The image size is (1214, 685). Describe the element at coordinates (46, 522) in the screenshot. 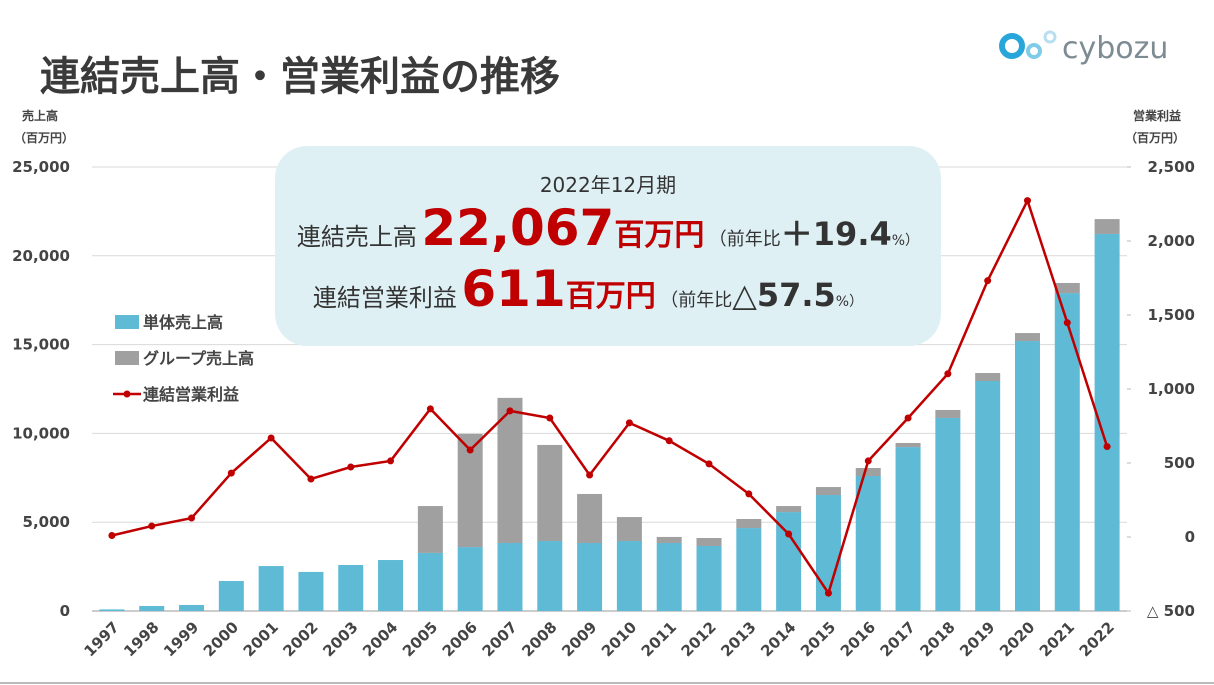

I see `y-tick-label: 5,000` at that location.